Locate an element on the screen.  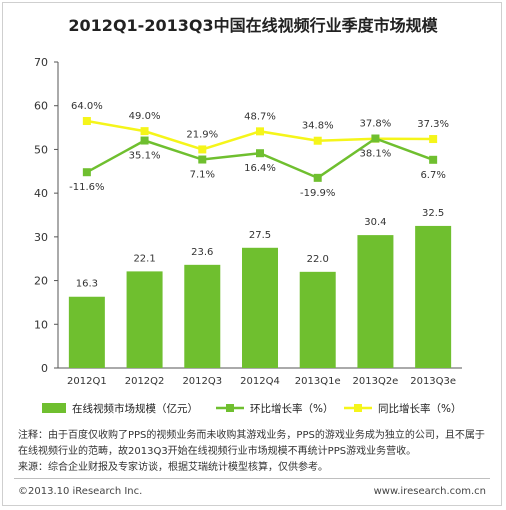
y-tick-label: 30 is located at coordinates (41, 237).